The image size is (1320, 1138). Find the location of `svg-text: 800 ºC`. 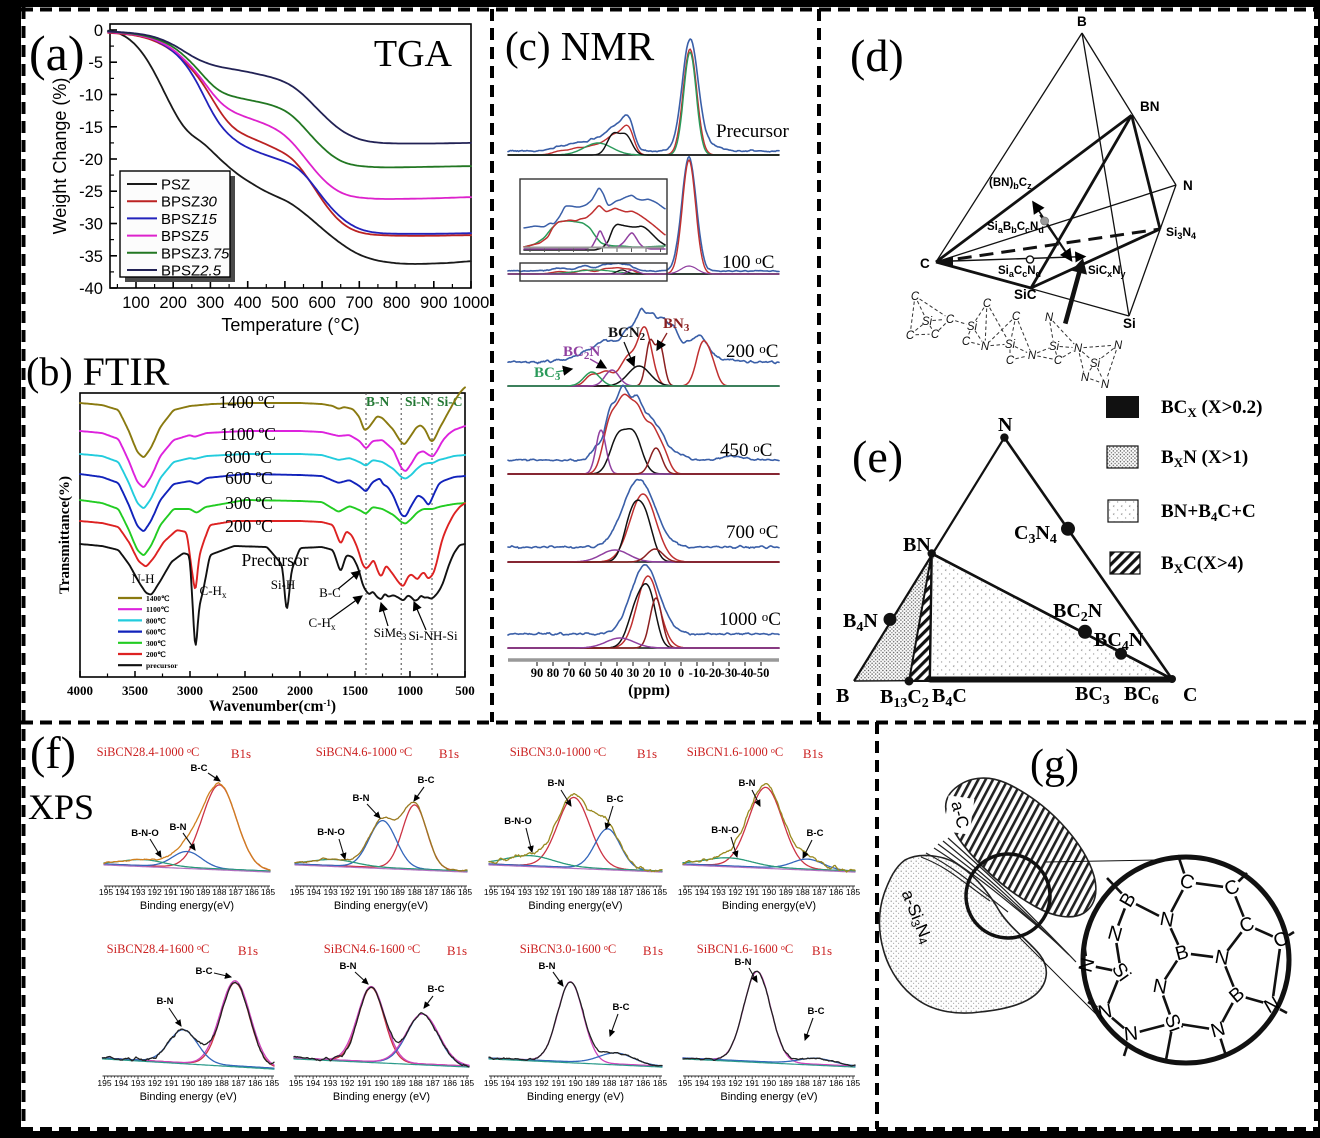

svg-text: 800 ºC is located at coordinates (248, 457).